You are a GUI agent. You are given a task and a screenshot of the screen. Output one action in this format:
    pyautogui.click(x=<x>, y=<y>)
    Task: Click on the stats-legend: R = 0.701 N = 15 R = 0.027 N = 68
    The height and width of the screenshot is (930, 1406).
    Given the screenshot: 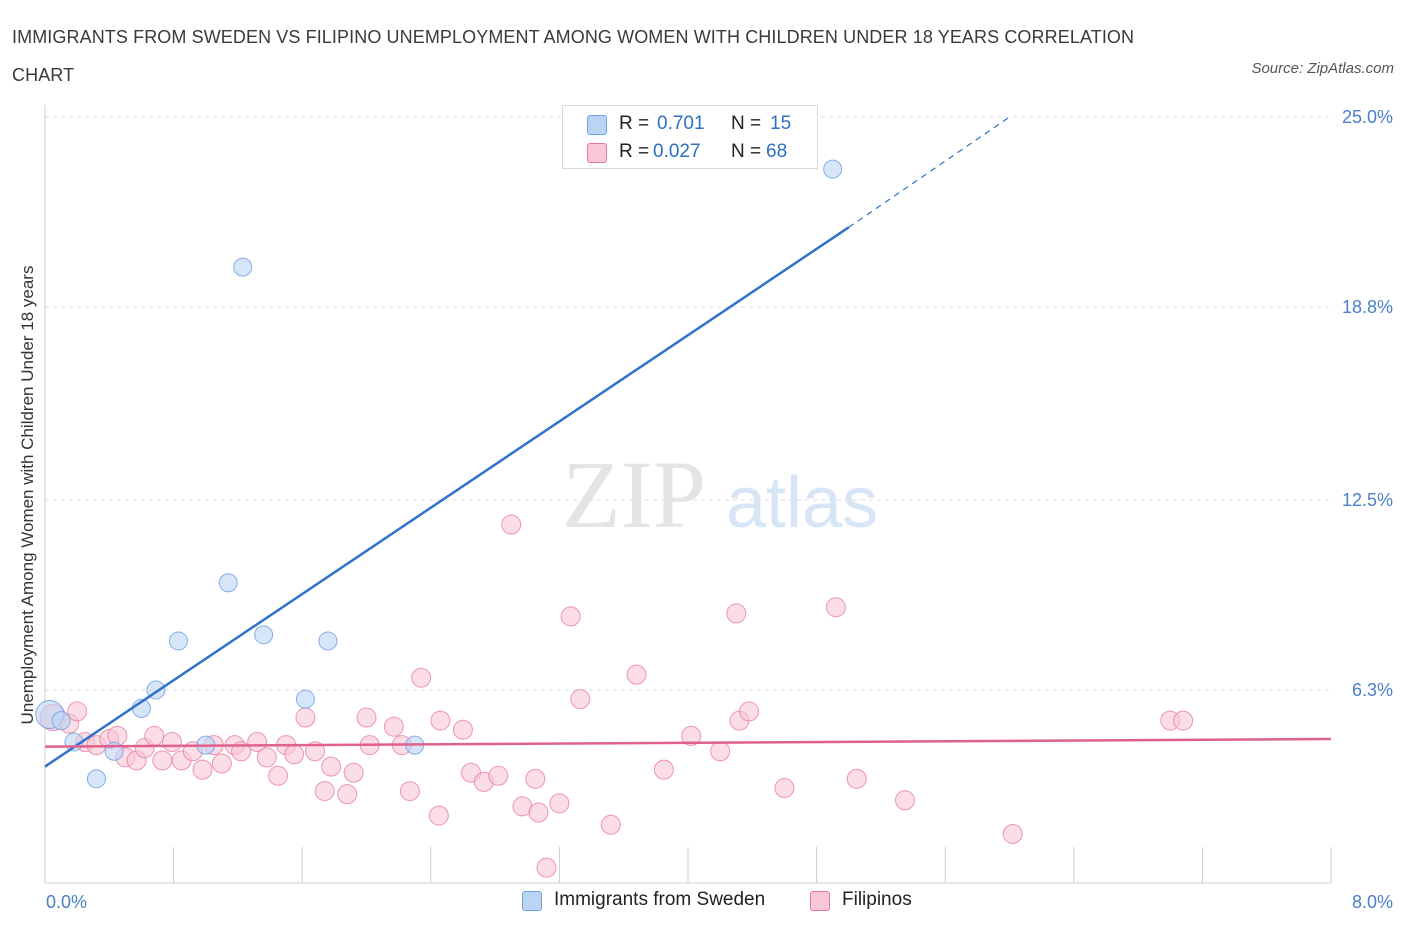 What is the action you would take?
    pyautogui.click(x=690, y=137)
    